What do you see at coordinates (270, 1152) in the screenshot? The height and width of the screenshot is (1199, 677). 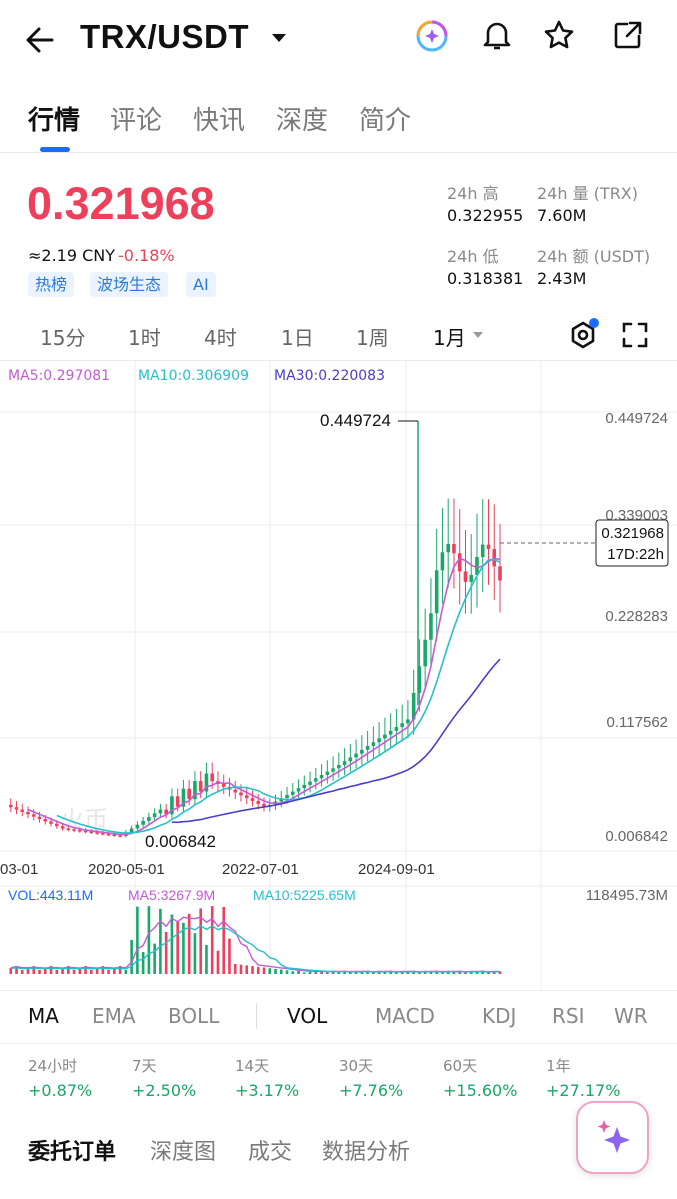 I see `tab-trades: 成交` at bounding box center [270, 1152].